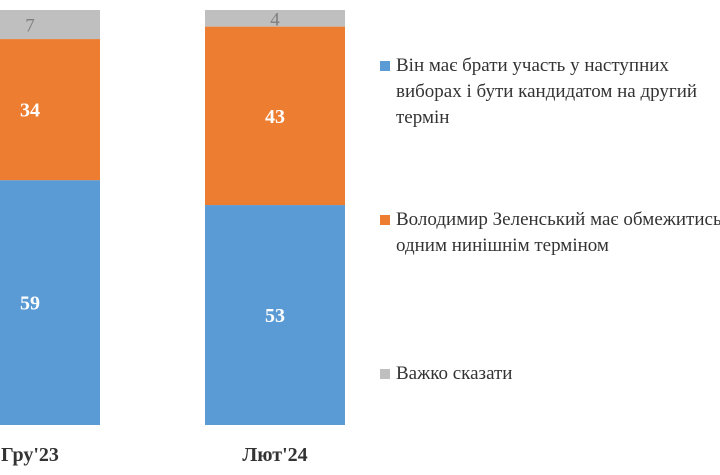 The height and width of the screenshot is (475, 720). What do you see at coordinates (385, 220) in the screenshot?
I see `legend-swatch-orange` at bounding box center [385, 220].